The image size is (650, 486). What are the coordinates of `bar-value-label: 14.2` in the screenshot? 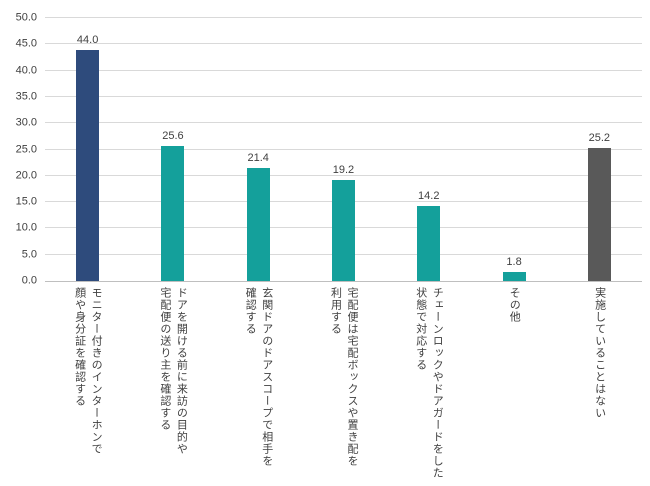 It's located at (429, 196).